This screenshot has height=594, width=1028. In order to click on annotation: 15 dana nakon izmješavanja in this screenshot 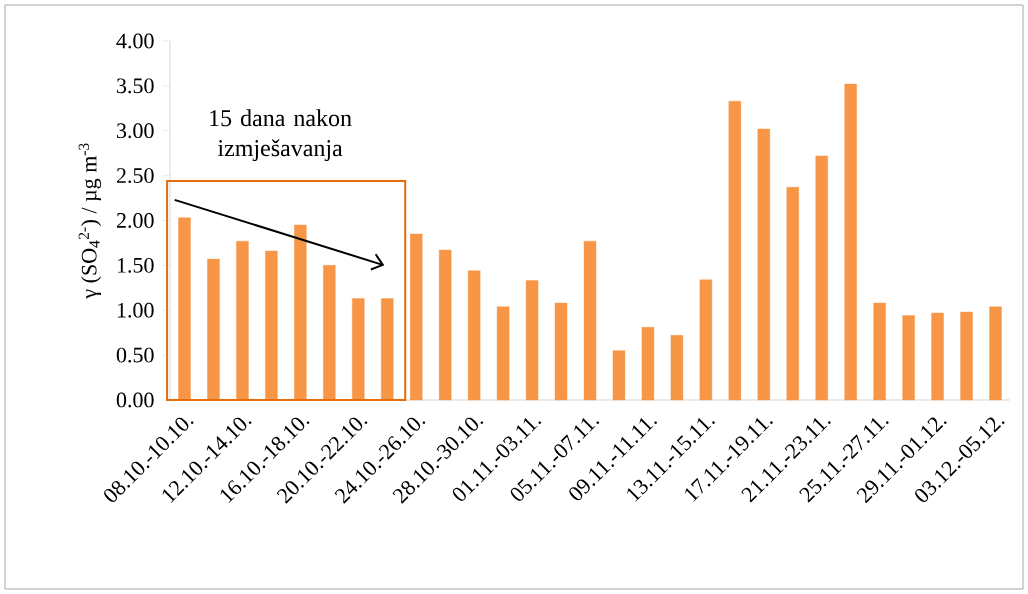, I will do `click(281, 135)`.